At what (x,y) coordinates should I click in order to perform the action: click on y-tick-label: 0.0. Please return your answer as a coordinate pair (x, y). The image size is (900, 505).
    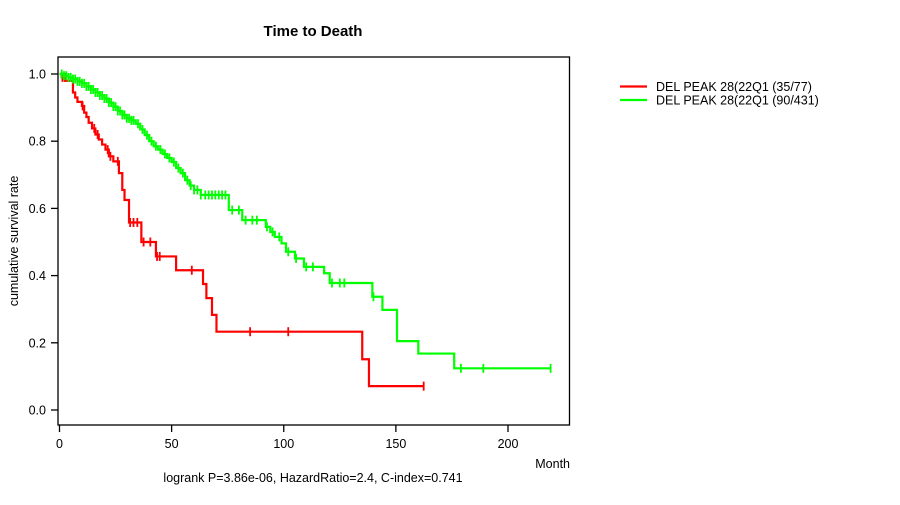
    Looking at the image, I should click on (37, 411).